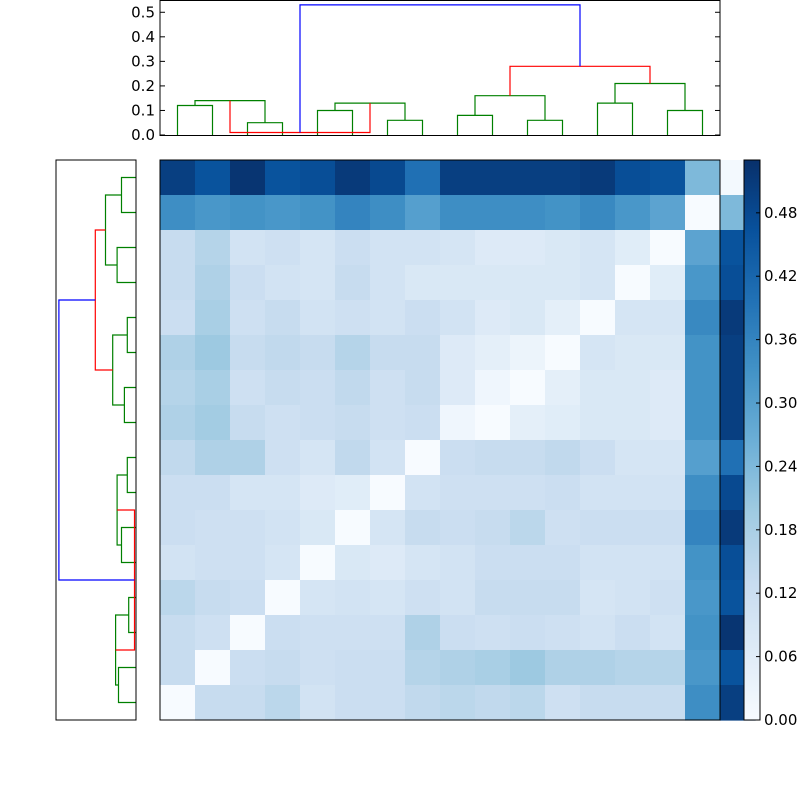 The height and width of the screenshot is (800, 800). What do you see at coordinates (780, 720) in the screenshot?
I see `colorbar-tick-label: 0.00` at bounding box center [780, 720].